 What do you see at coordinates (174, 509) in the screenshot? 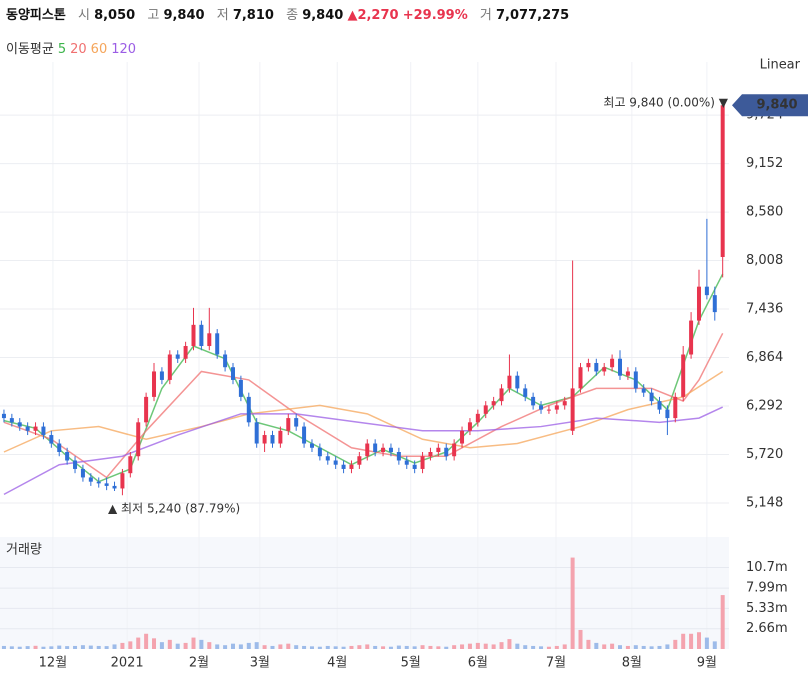
I see `min-annotation: ▲ 최저 5,240 (87.79%)` at bounding box center [174, 509].